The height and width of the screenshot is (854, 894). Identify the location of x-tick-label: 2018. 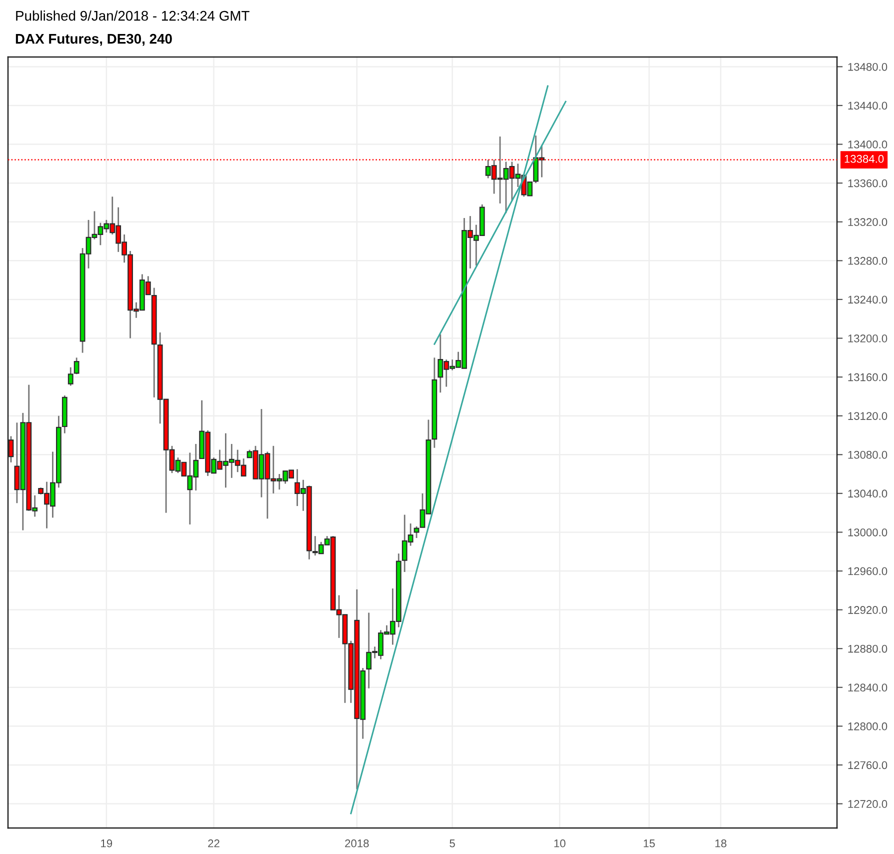
(357, 843).